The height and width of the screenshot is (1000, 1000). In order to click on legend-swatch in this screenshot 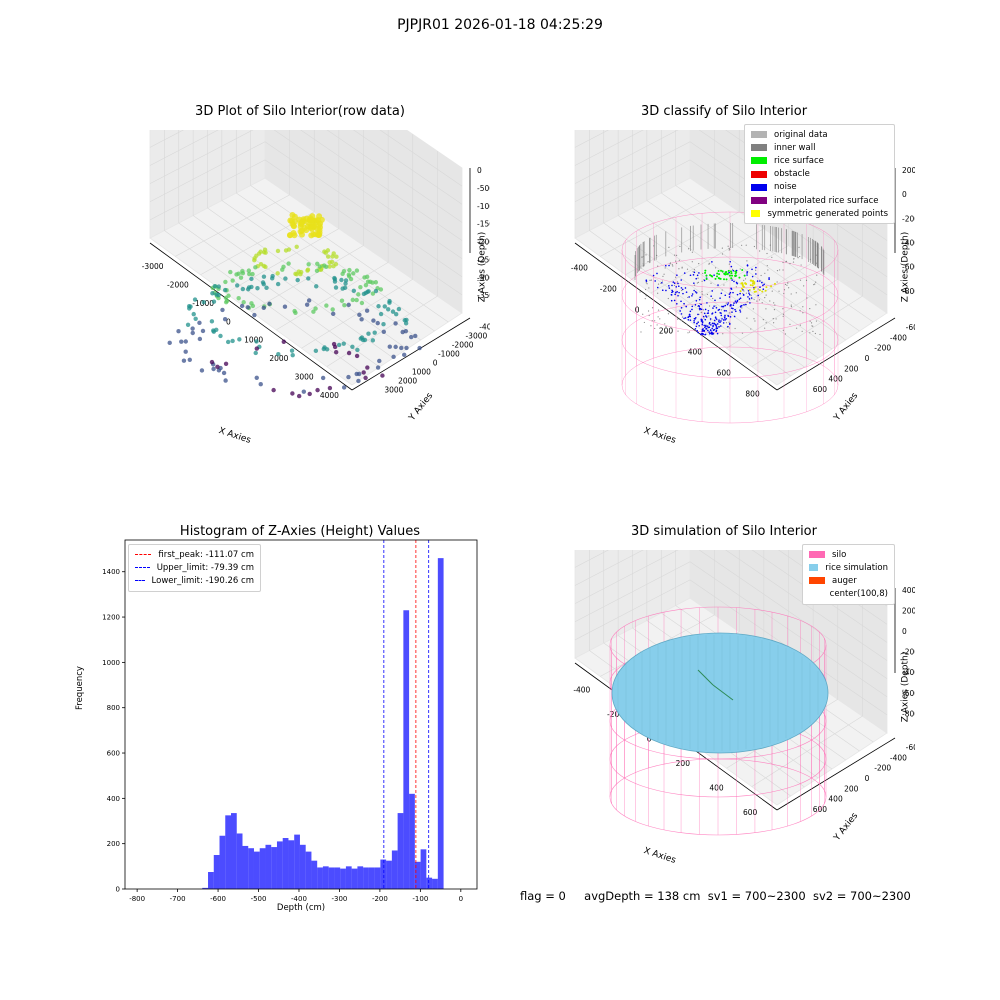, I will do `click(759, 135)`.